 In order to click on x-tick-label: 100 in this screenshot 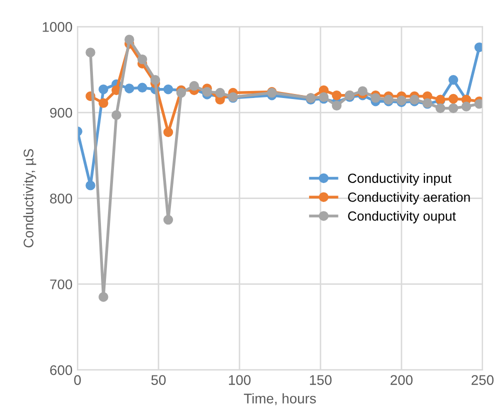, I will do `click(239, 380)`.